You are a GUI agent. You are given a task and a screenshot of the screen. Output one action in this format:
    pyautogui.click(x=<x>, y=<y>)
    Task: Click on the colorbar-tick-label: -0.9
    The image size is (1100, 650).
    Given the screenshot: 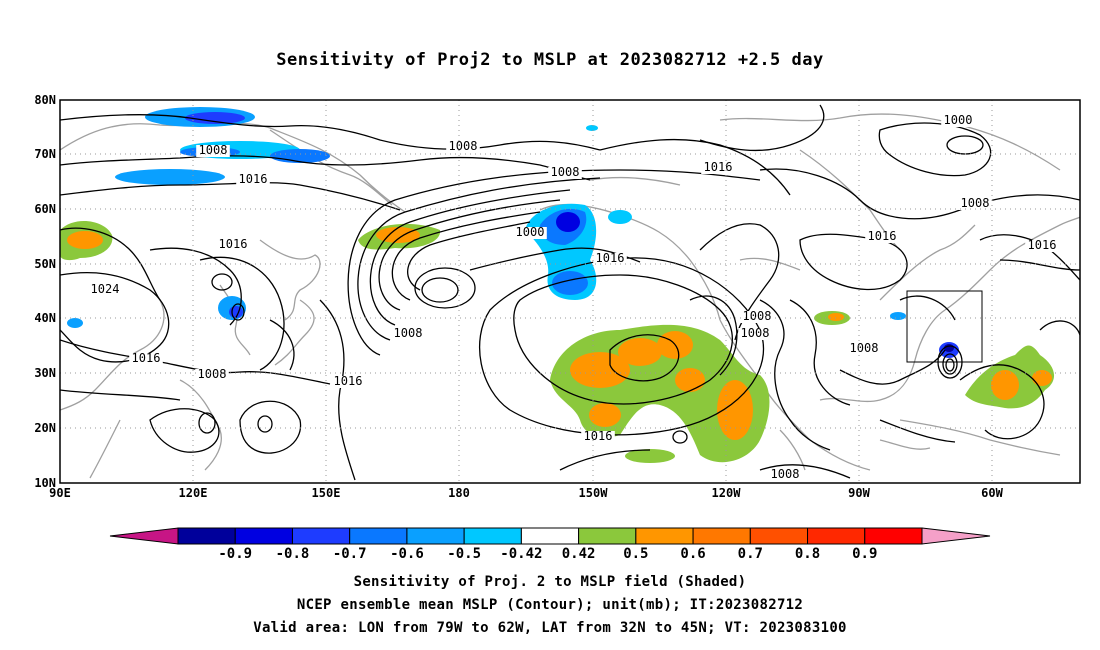 What is the action you would take?
    pyautogui.click(x=235, y=554)
    